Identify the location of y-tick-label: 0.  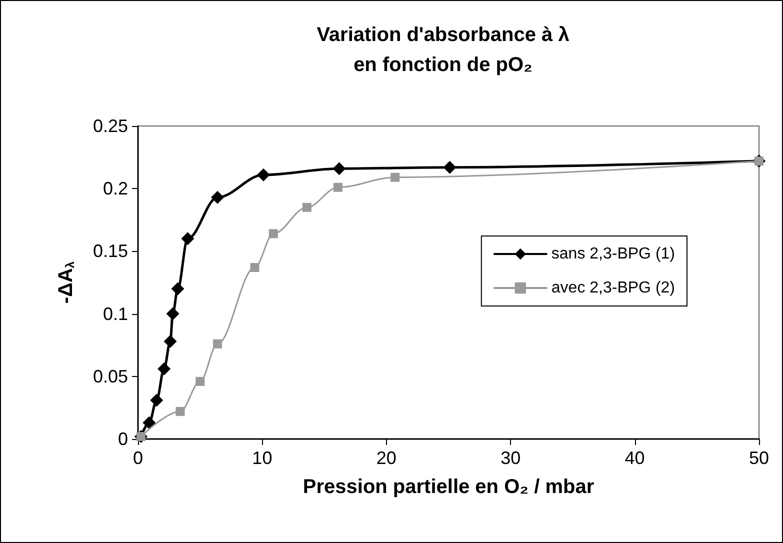
(123, 439).